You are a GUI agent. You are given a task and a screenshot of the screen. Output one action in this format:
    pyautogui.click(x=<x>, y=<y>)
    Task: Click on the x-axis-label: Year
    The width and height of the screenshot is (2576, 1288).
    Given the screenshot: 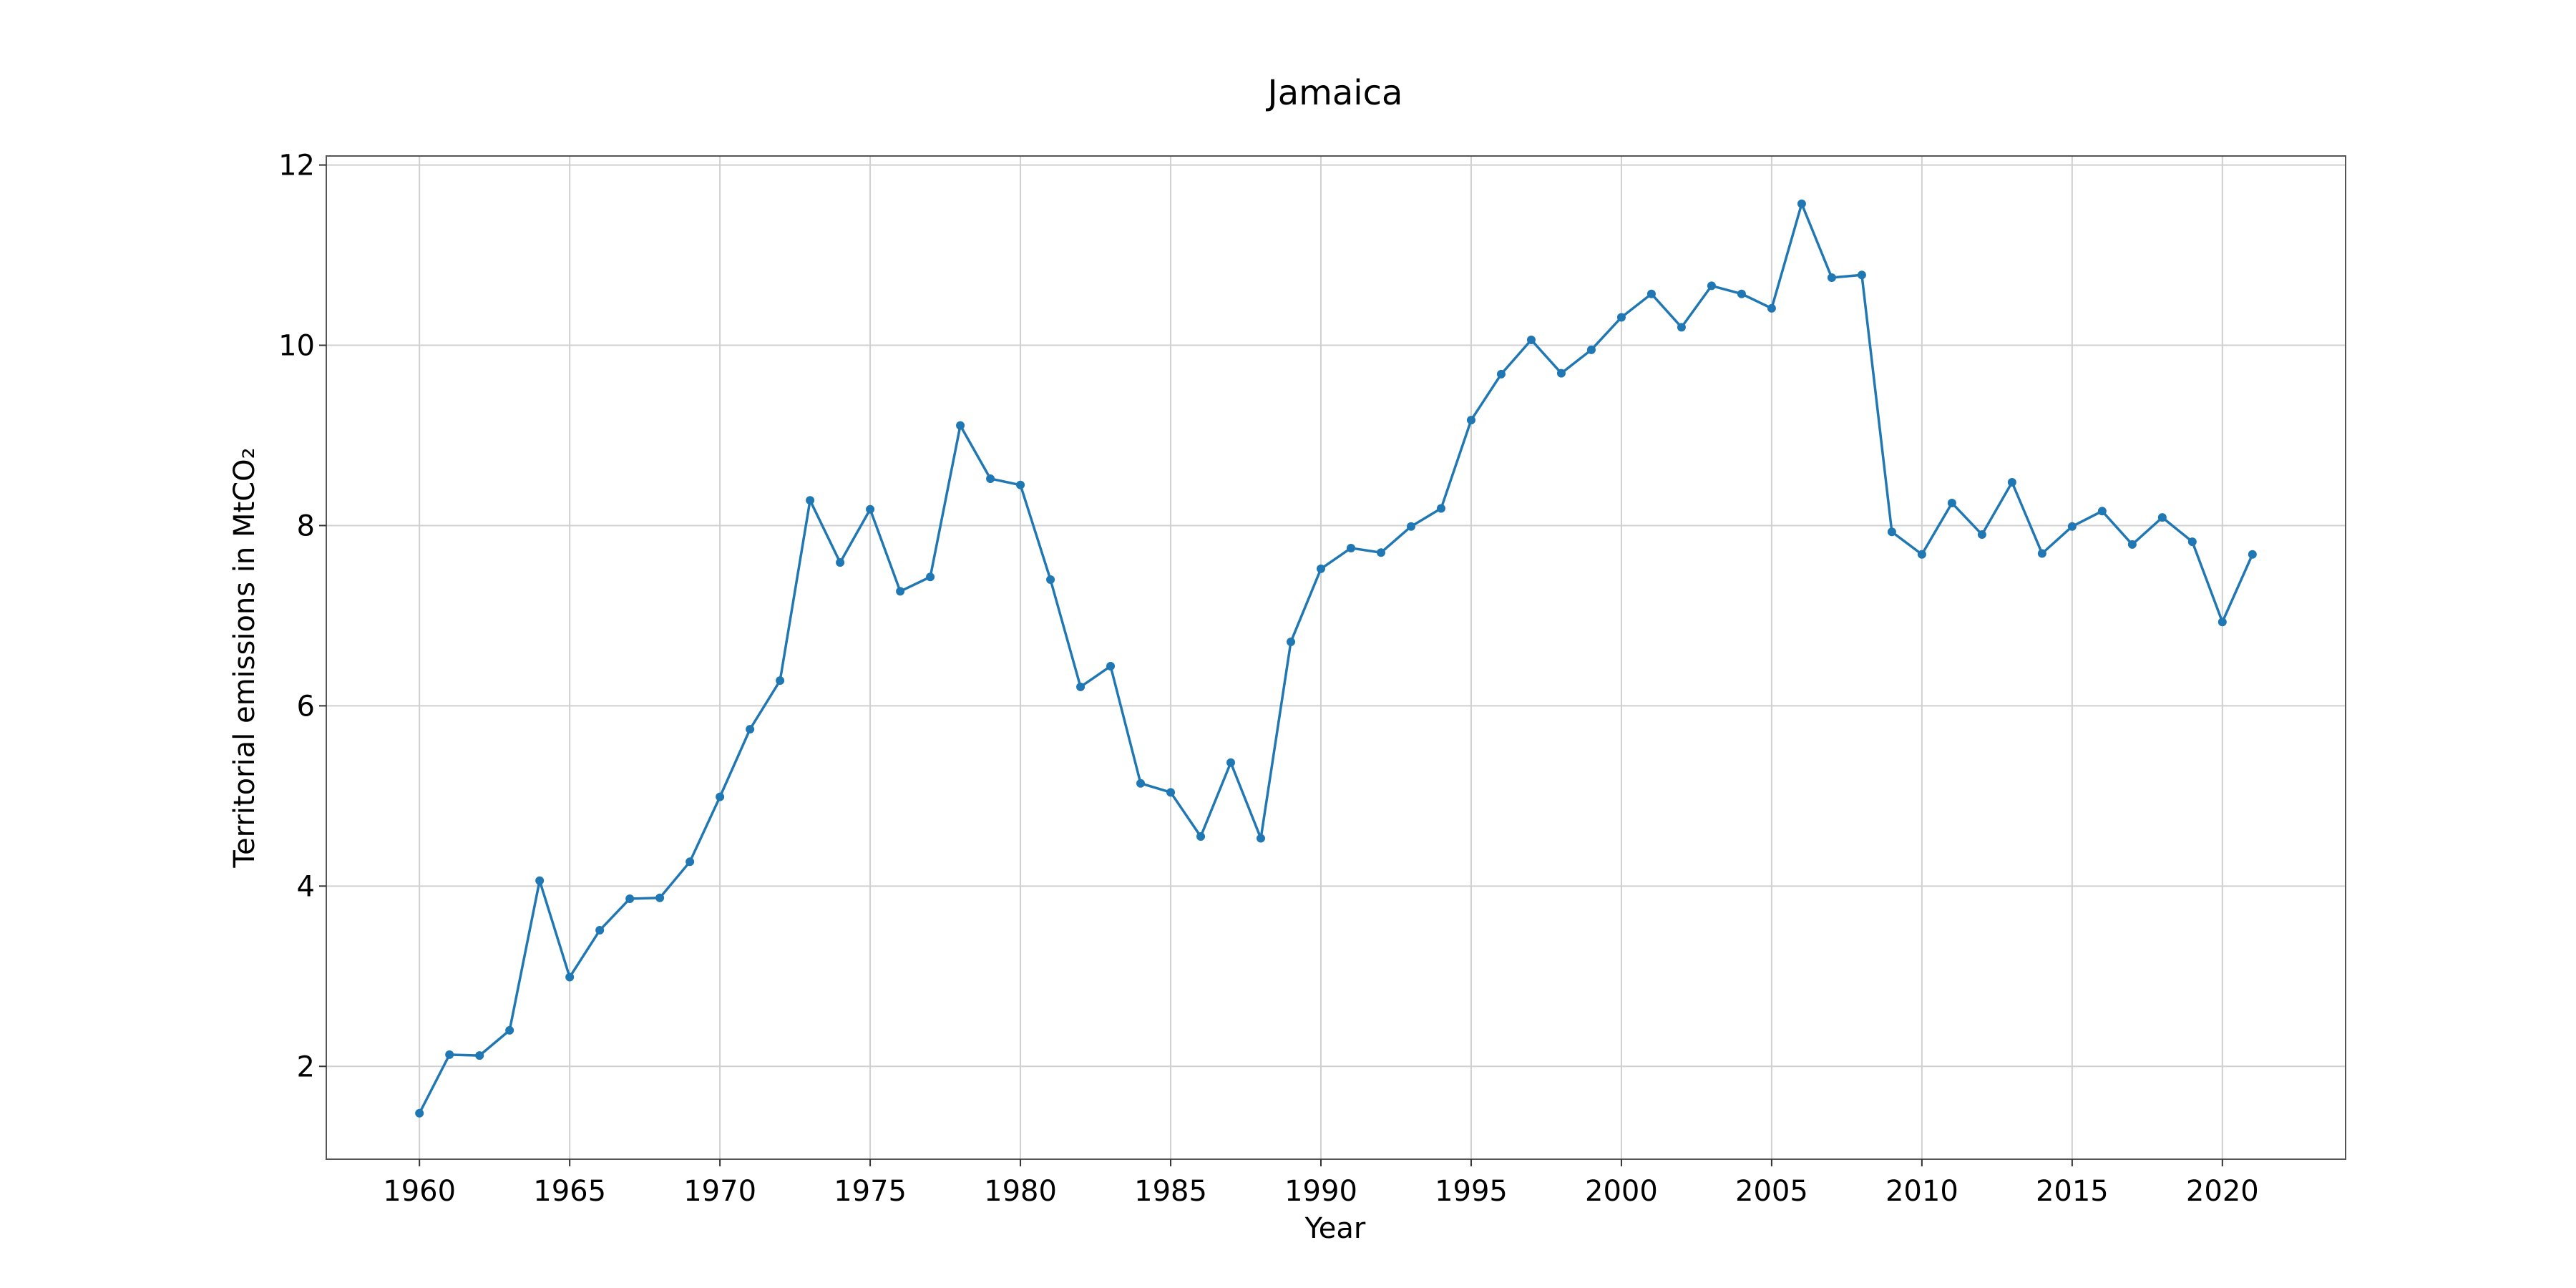 What is the action you would take?
    pyautogui.click(x=1335, y=1228)
    